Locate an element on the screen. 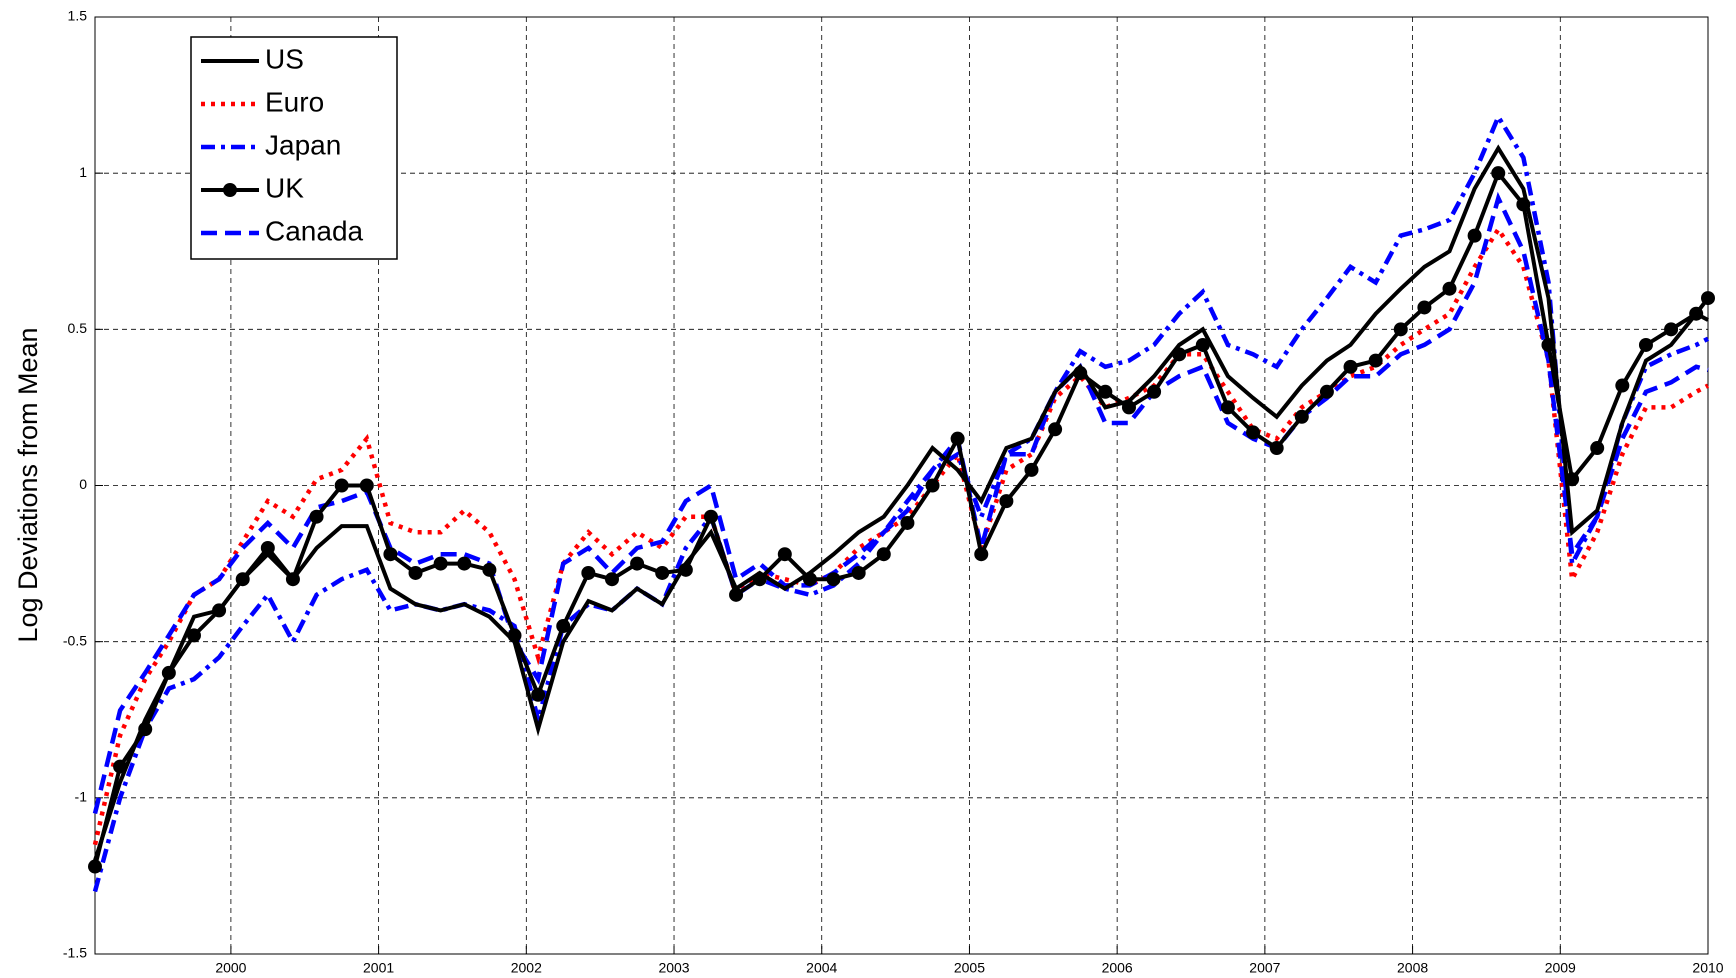 Image resolution: width=1736 pixels, height=978 pixels. legend-label: Canada is located at coordinates (314, 230).